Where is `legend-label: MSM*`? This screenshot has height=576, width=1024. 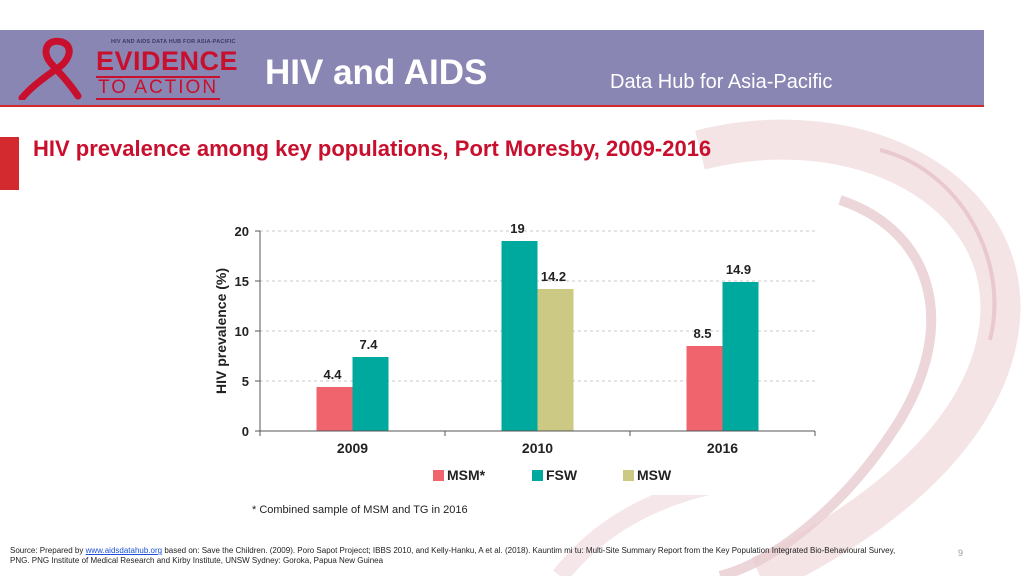 legend-label: MSM* is located at coordinates (466, 475).